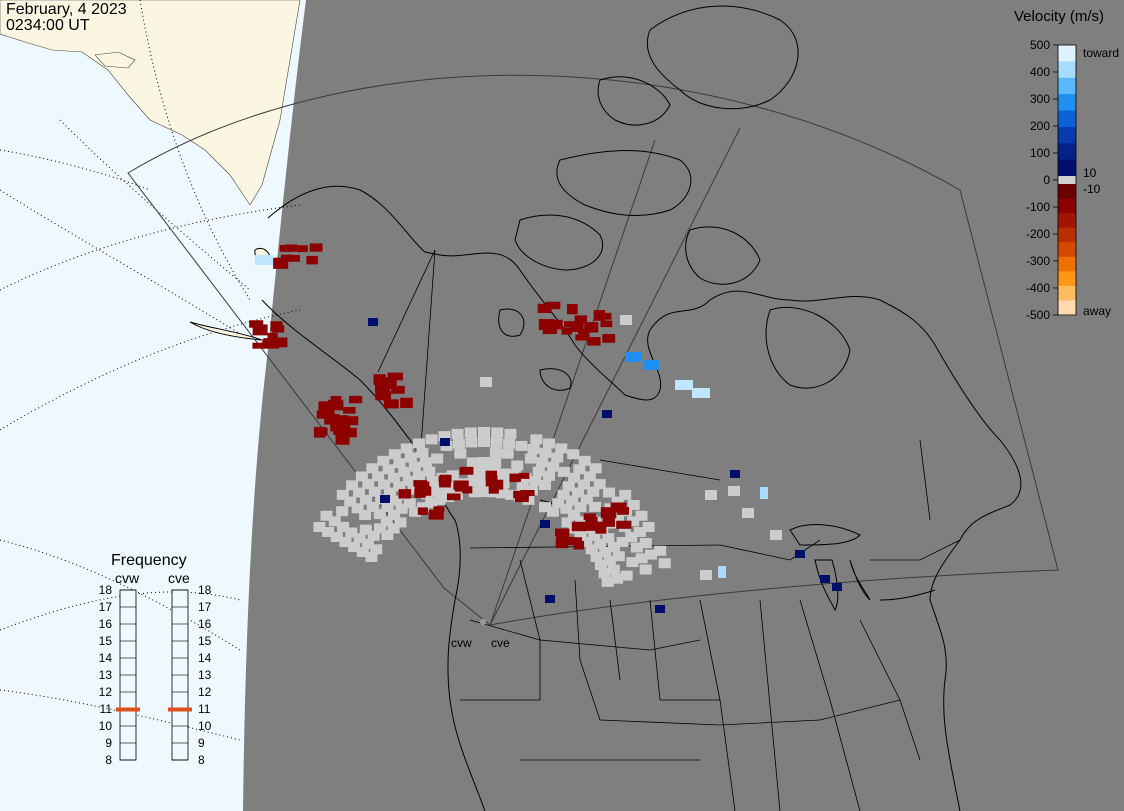  What do you see at coordinates (205, 726) in the screenshot?
I see `frequency-tick-label: 10` at bounding box center [205, 726].